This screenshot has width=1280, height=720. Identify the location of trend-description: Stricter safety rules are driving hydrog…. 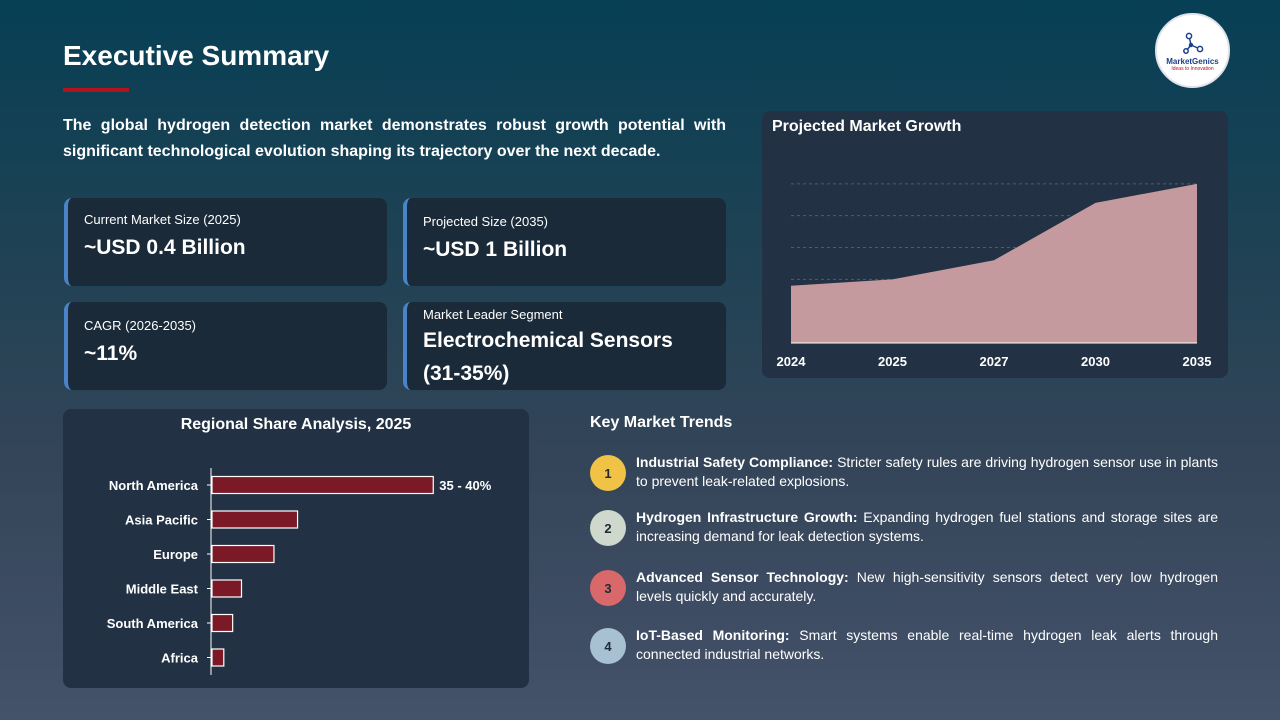
(927, 471).